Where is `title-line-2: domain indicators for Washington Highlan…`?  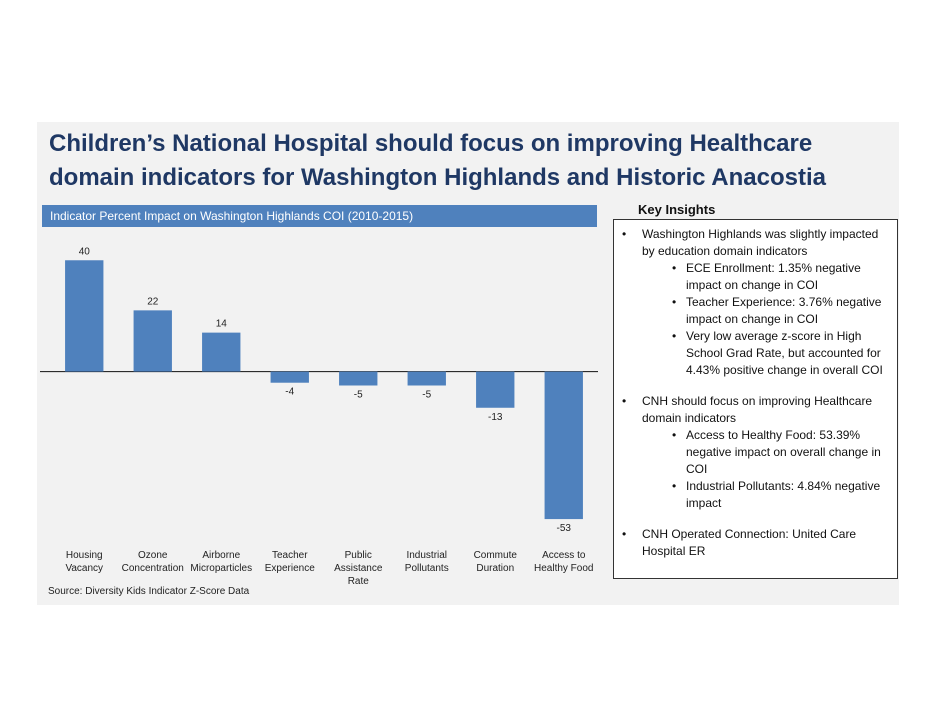
title-line-2: domain indicators for Washington Highlan… is located at coordinates (437, 177).